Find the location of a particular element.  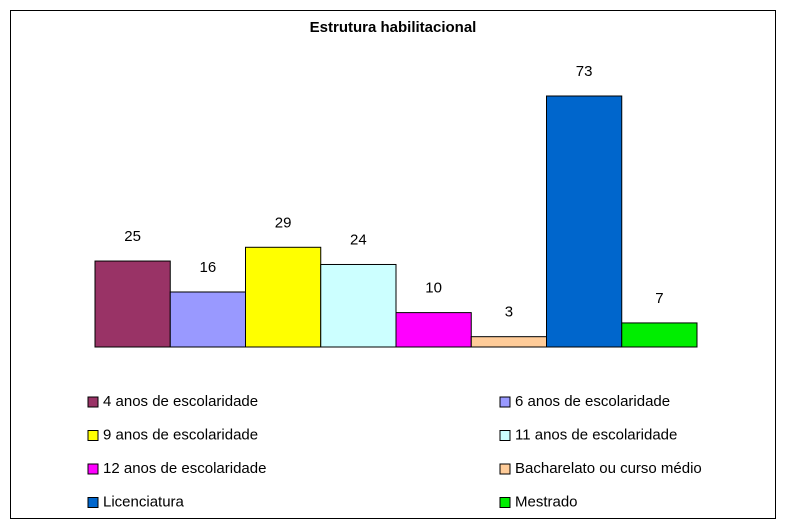

data-label: 73 is located at coordinates (584, 71).